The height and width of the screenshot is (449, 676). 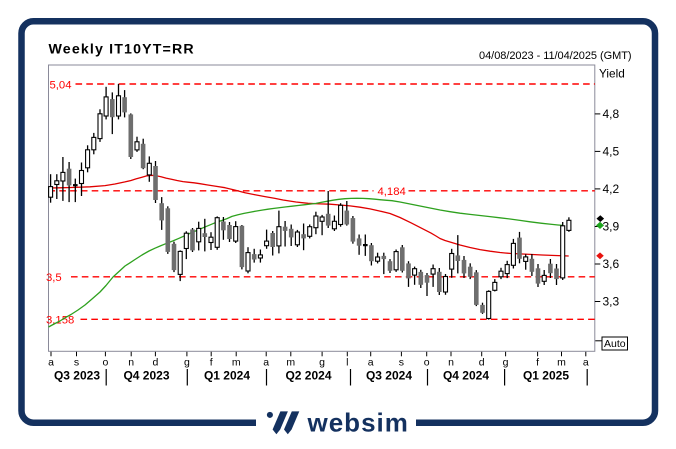 What do you see at coordinates (555, 56) in the screenshot?
I see `svg-text: 04/08/2023 - 11/04/2025 (GMT)` at bounding box center [555, 56].